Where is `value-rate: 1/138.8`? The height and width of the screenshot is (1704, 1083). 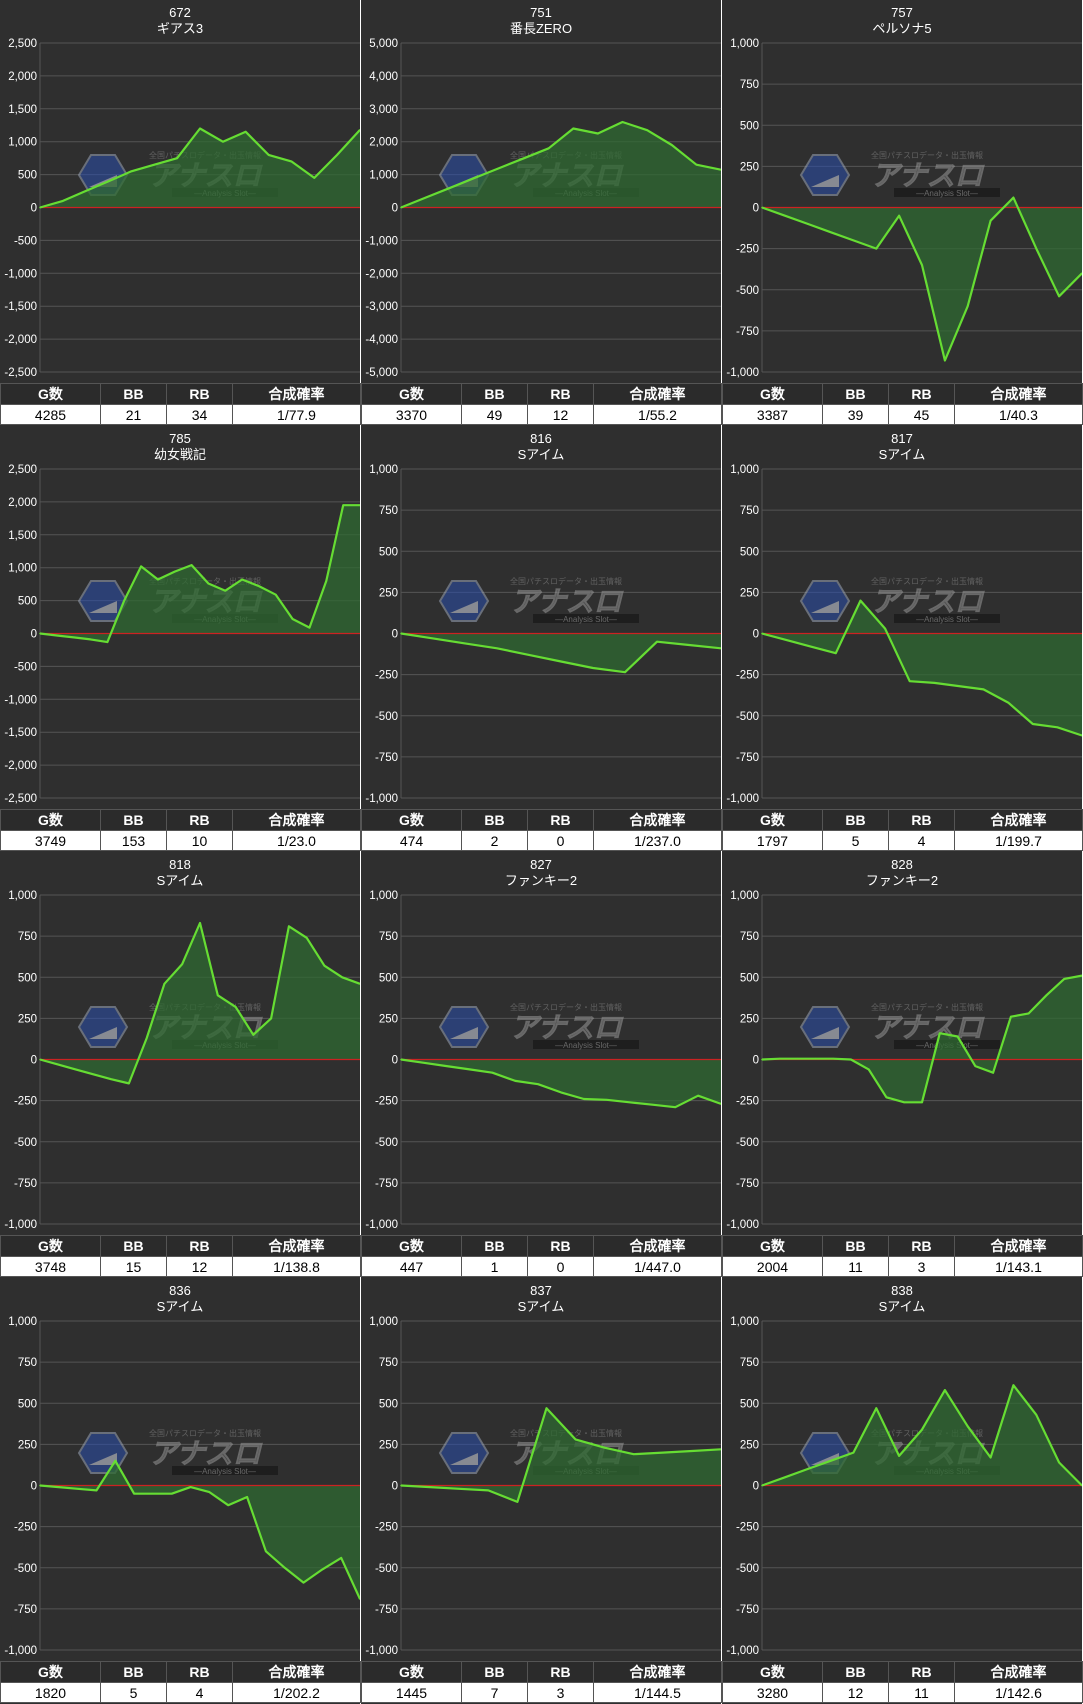 value-rate: 1/138.8 is located at coordinates (296, 1266).